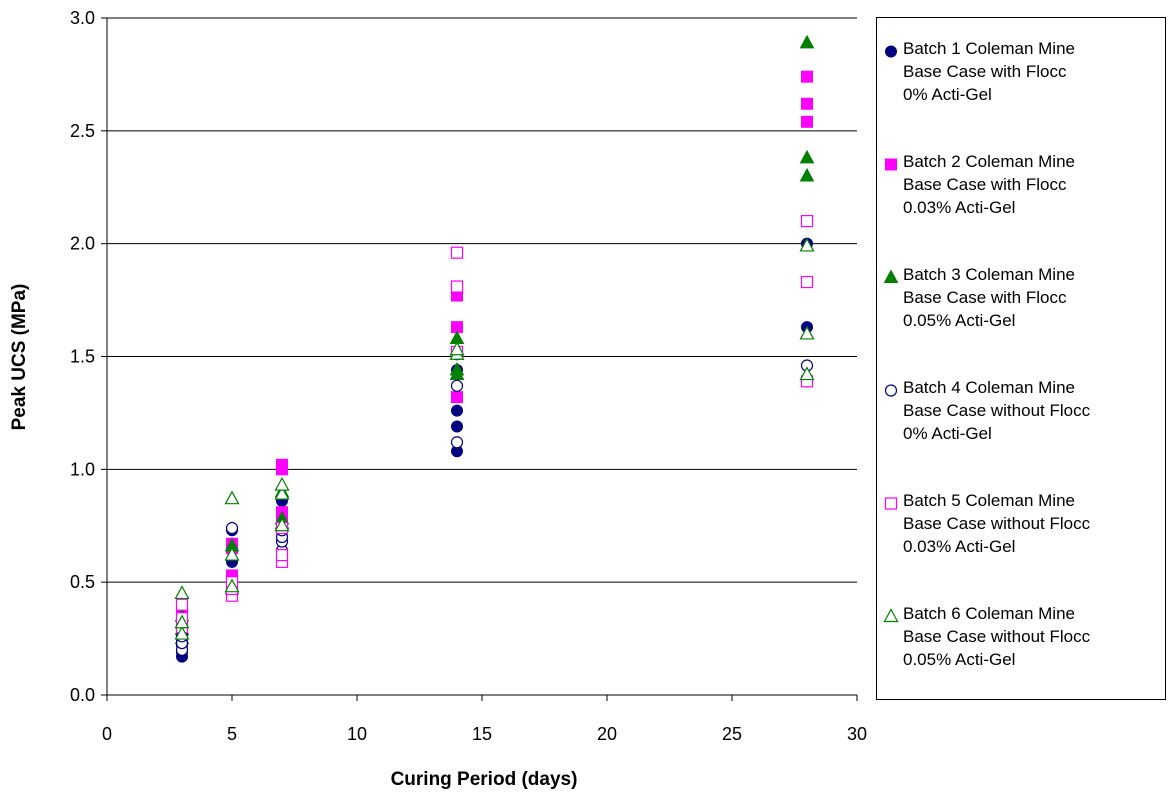 This screenshot has height=794, width=1168. Describe the element at coordinates (82, 469) in the screenshot. I see `y-tick-label: 1.0` at that location.